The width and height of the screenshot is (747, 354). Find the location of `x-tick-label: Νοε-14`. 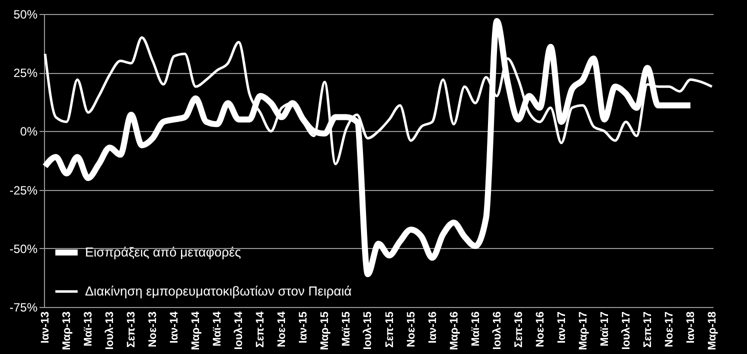

x-tick-label: Νοε-14 is located at coordinates (282, 329).